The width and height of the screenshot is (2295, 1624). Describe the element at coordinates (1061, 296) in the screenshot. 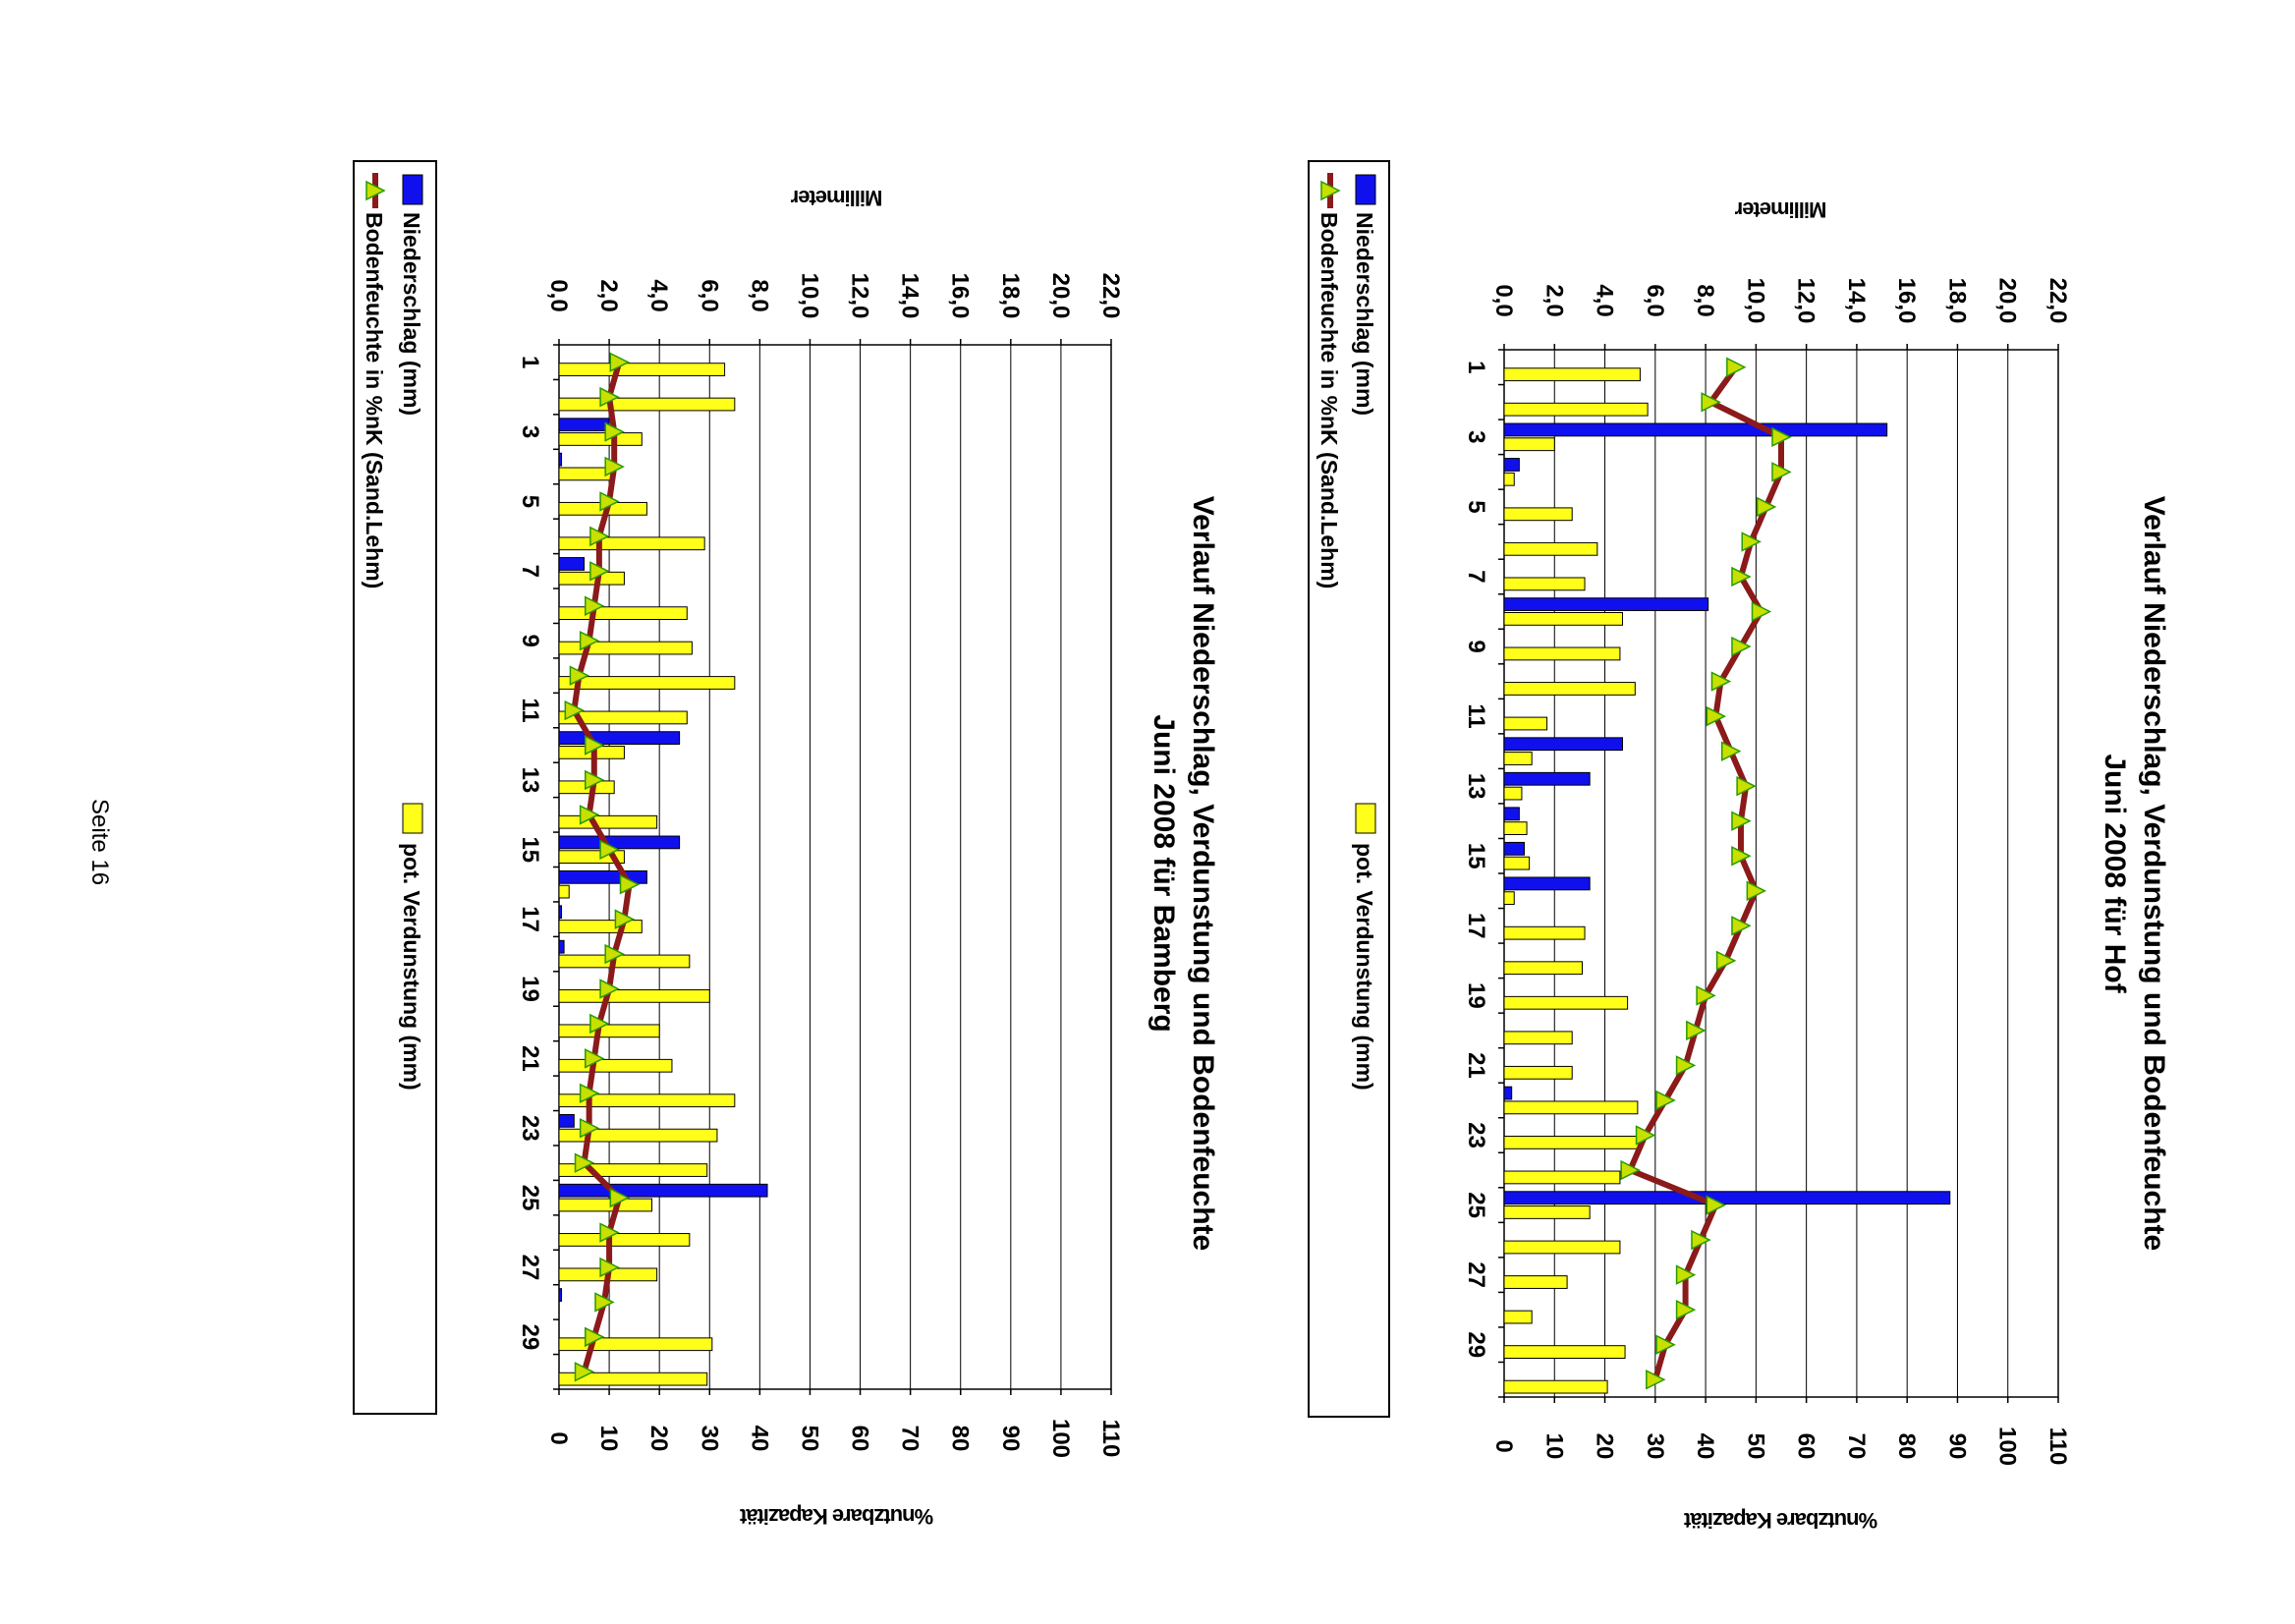

I see `primary-tick-label: 20,0` at that location.